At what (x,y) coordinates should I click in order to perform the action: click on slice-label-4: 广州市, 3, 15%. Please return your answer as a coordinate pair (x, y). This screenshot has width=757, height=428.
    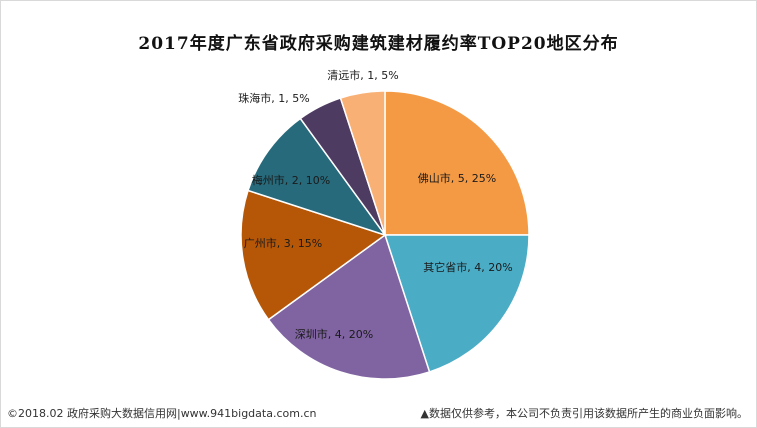
    Looking at the image, I should click on (283, 243).